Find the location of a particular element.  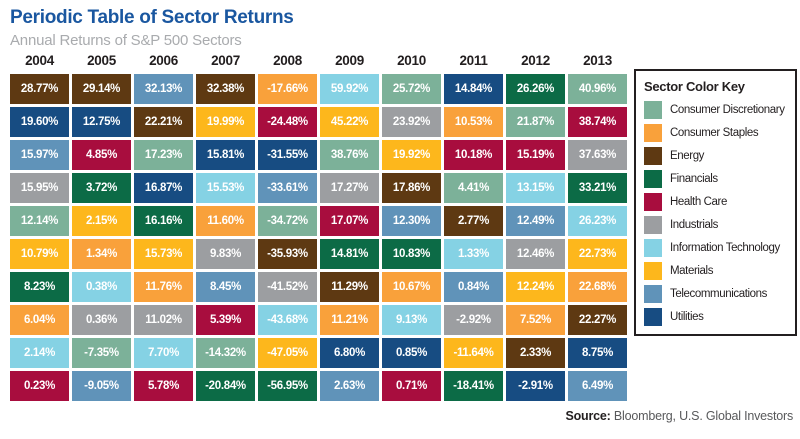

return-cell: -14.32% is located at coordinates (225, 353).